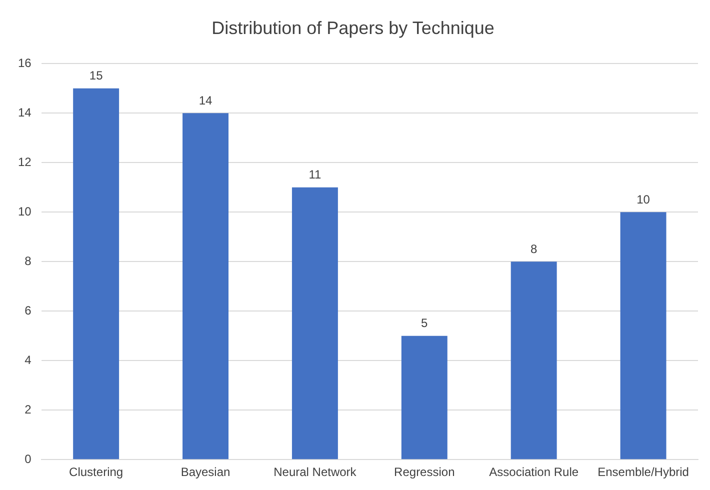  Describe the element at coordinates (25, 63) in the screenshot. I see `y-tick-label: 16` at that location.